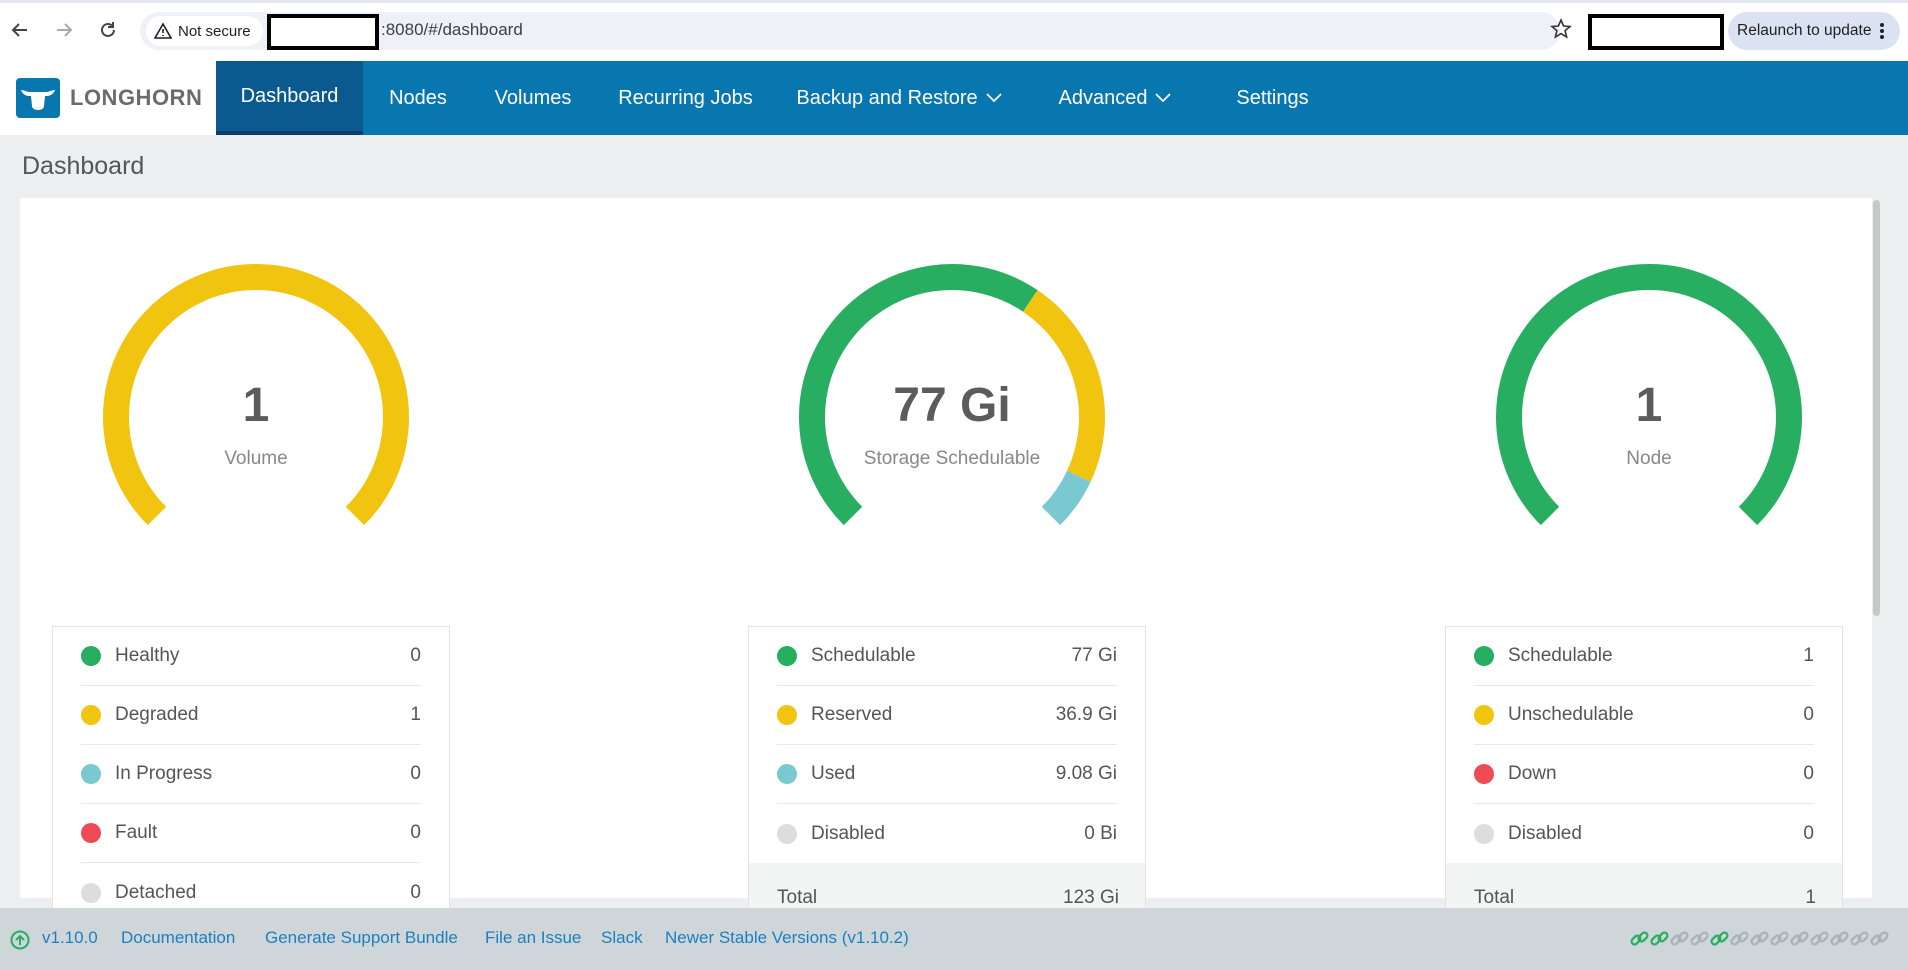 The height and width of the screenshot is (970, 1908). Describe the element at coordinates (178, 937) in the screenshot. I see `documentation-link: Documentation` at that location.